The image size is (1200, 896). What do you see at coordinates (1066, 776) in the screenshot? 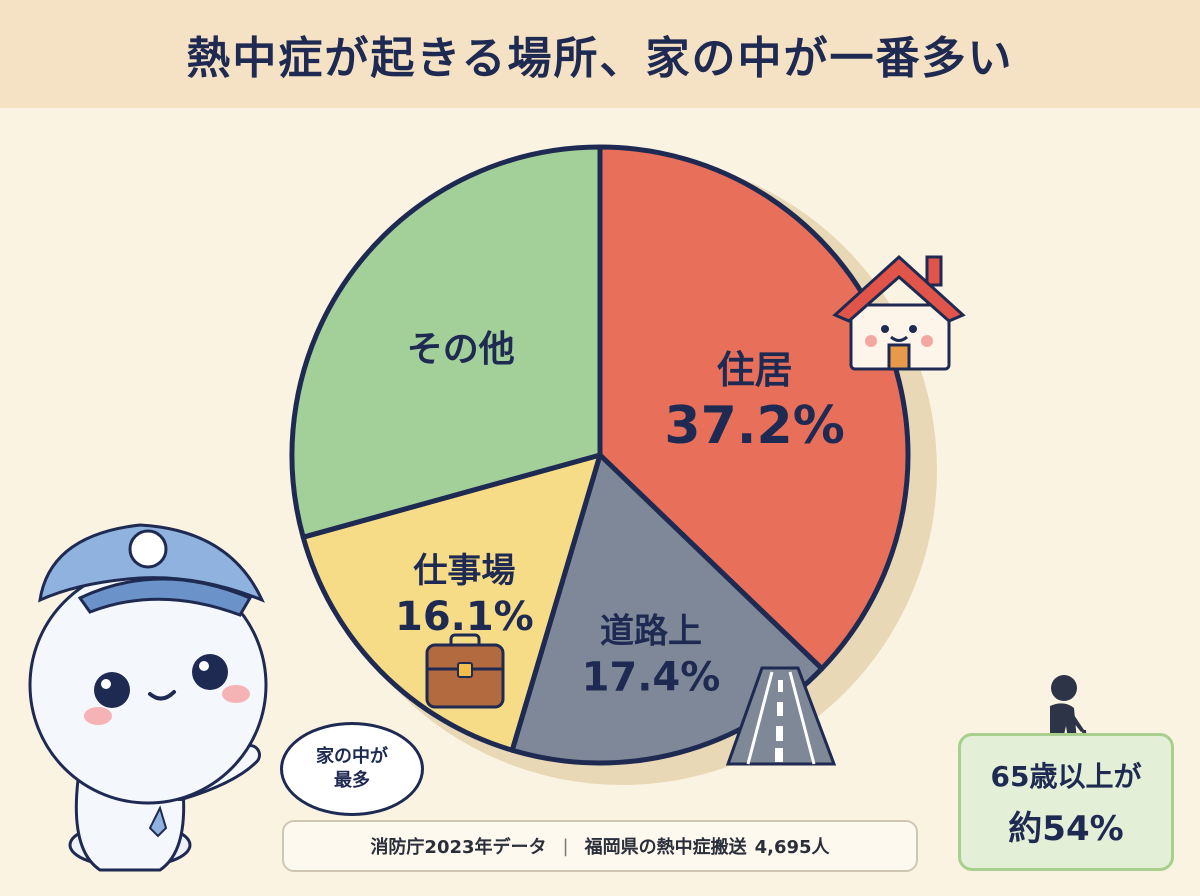
I see `stat-line1: 65歳以上が` at bounding box center [1066, 776].